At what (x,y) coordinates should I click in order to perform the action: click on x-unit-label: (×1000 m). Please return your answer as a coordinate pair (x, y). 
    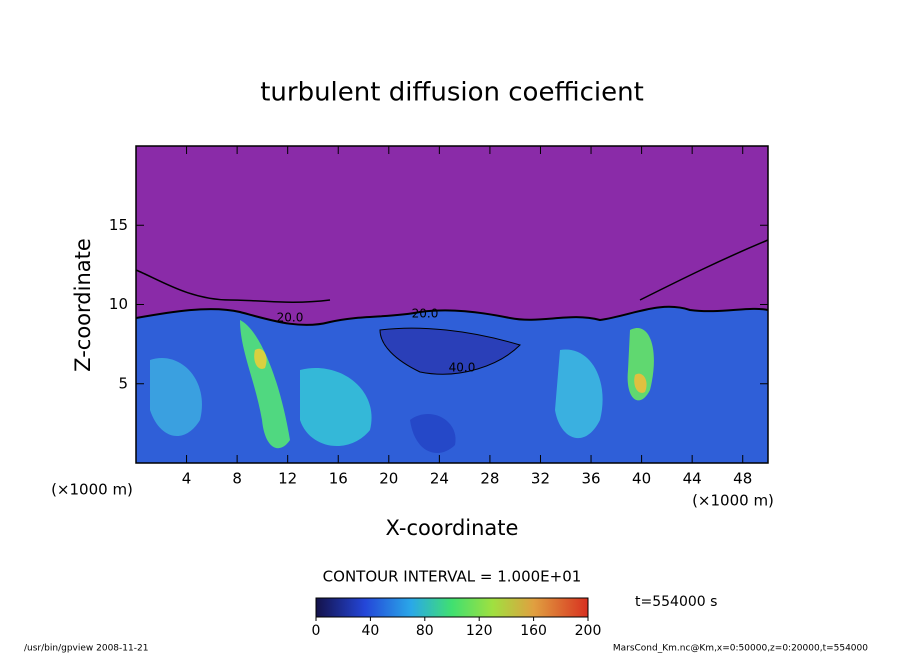
    Looking at the image, I should click on (92, 490).